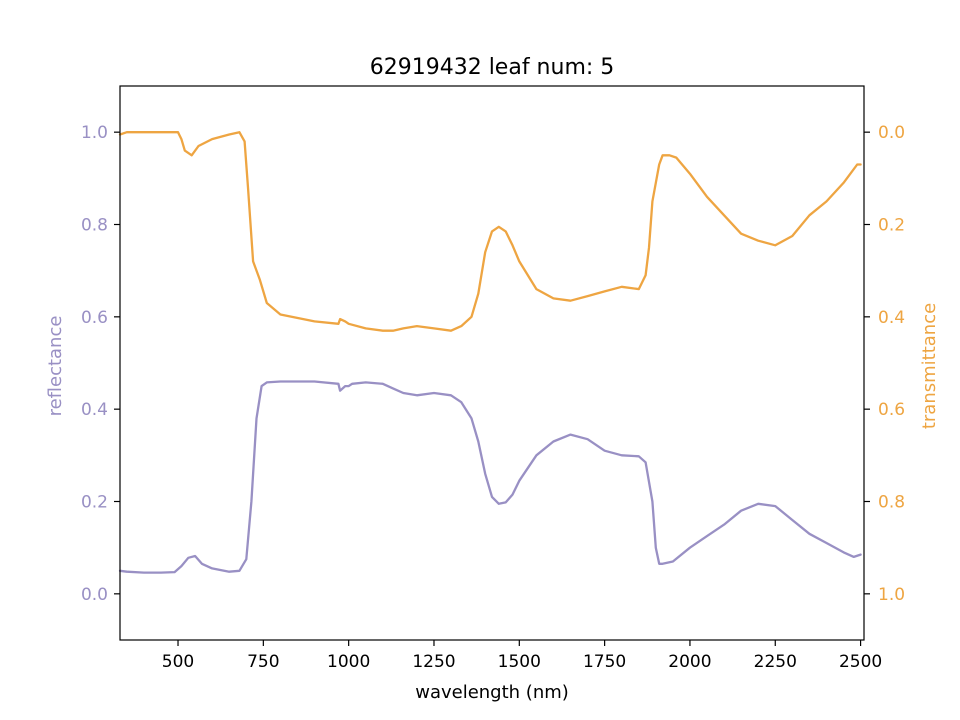 The width and height of the screenshot is (960, 720). What do you see at coordinates (775, 662) in the screenshot?
I see `x-tick-label: 2250` at bounding box center [775, 662].